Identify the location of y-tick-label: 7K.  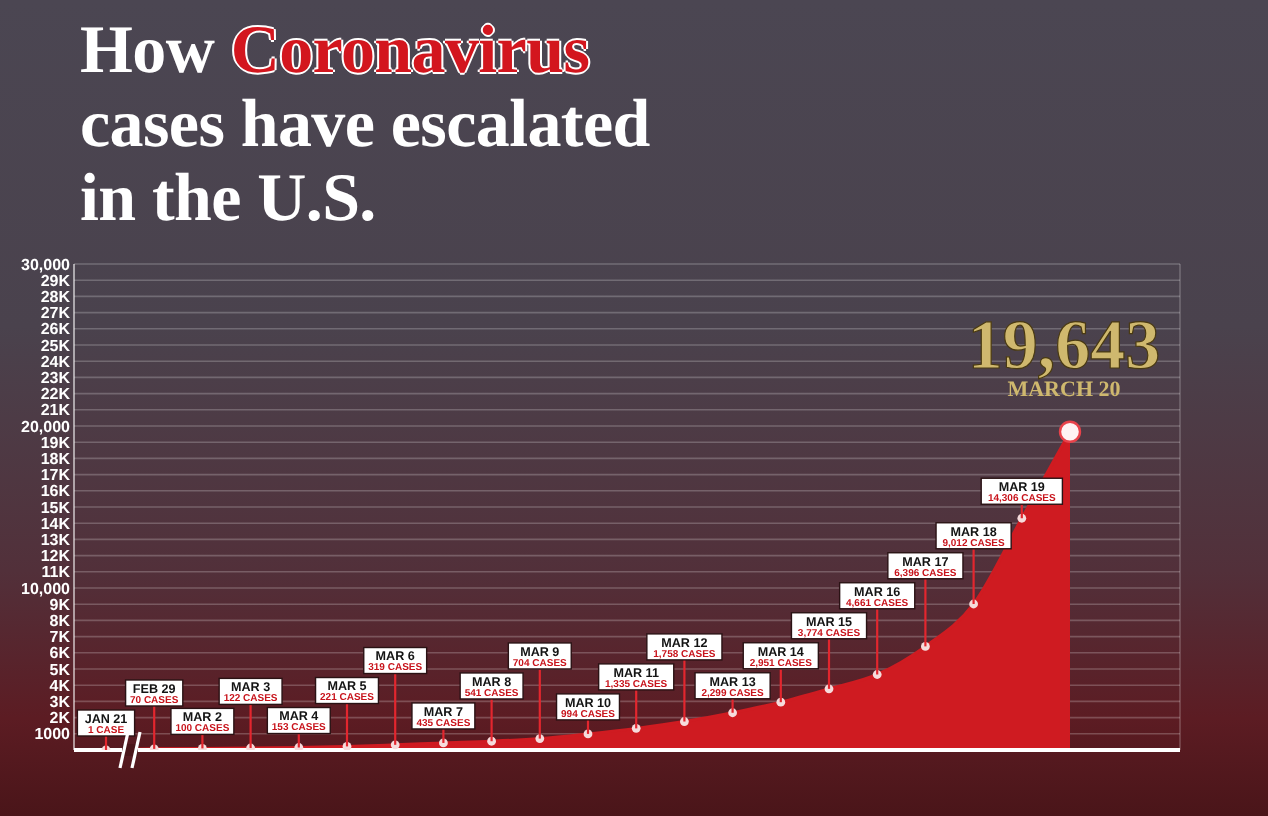
(60, 637).